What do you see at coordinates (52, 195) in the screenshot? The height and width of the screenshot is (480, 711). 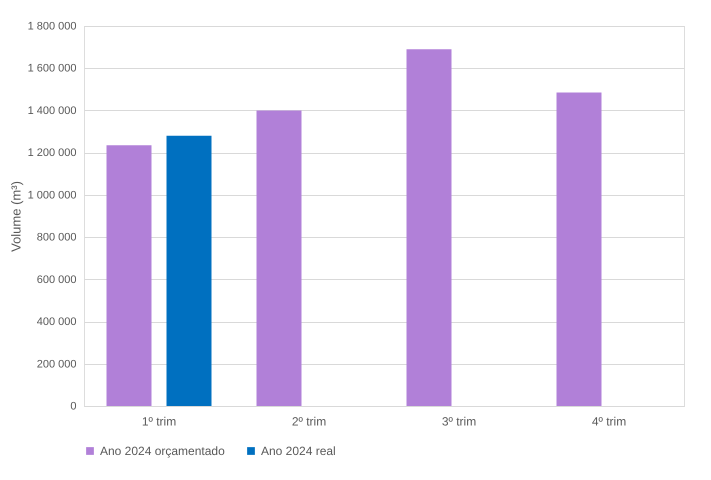 I see `y-tick-label: 1 000 000` at bounding box center [52, 195].